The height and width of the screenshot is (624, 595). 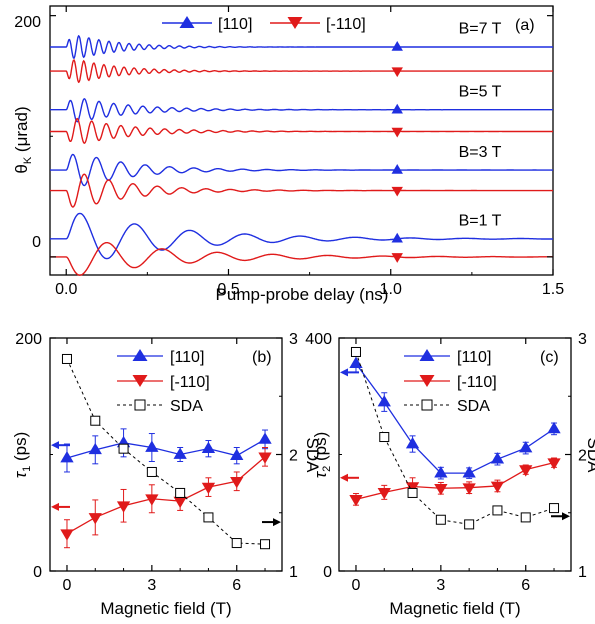 What do you see at coordinates (391, 289) in the screenshot?
I see `a-xtick-label-2: 1.0` at bounding box center [391, 289].